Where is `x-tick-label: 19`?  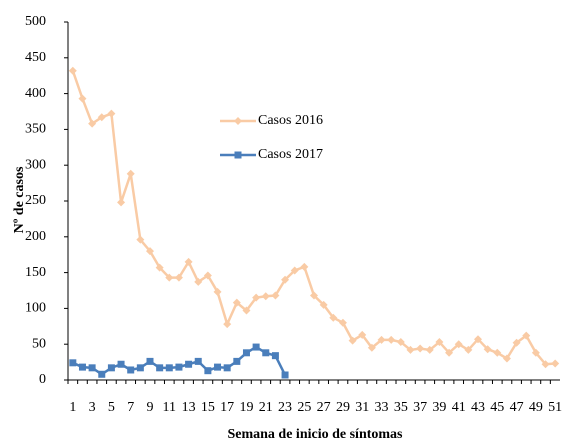 x-tick-label: 19 is located at coordinates (246, 407).